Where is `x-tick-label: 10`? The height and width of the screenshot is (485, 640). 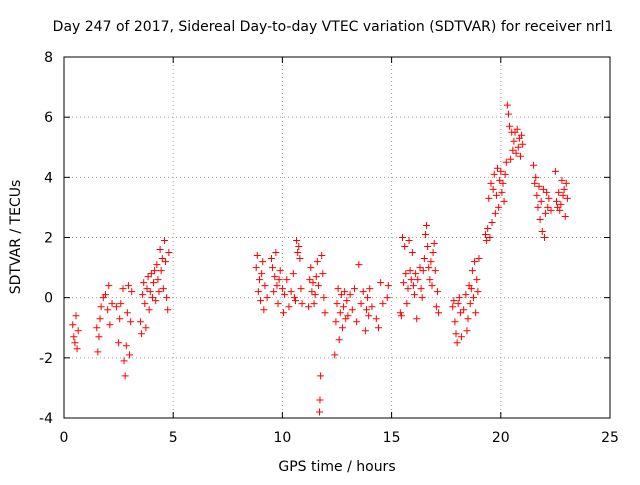 x-tick-label: 10 is located at coordinates (282, 438).